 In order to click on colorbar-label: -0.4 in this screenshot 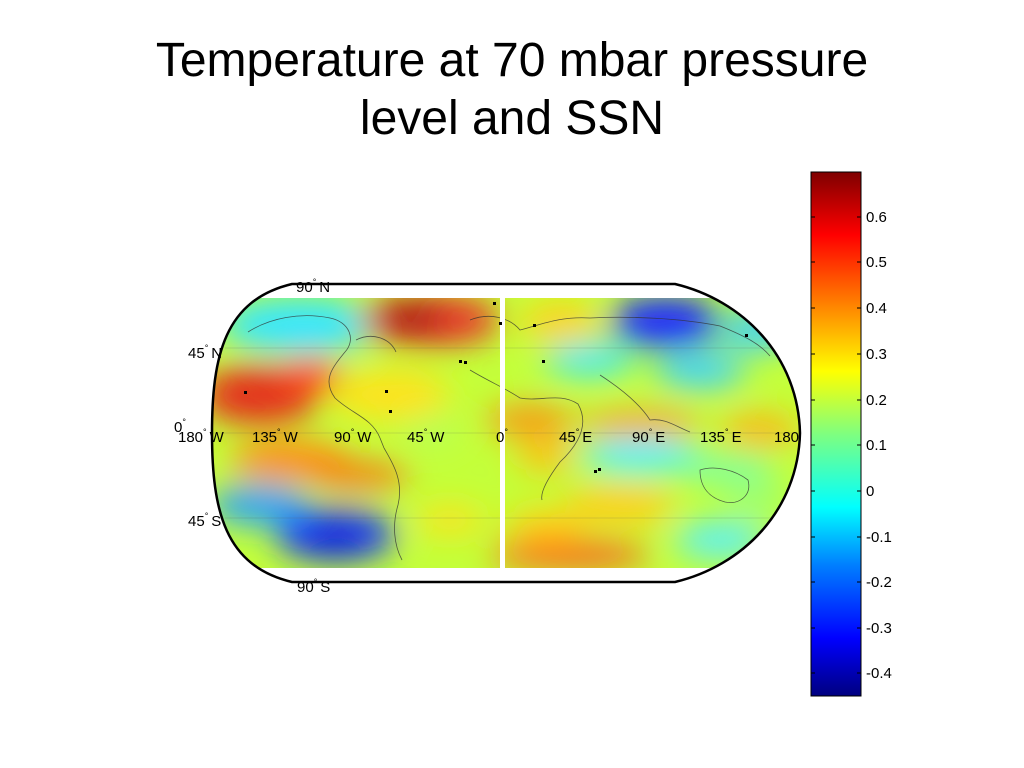, I will do `click(879, 673)`.